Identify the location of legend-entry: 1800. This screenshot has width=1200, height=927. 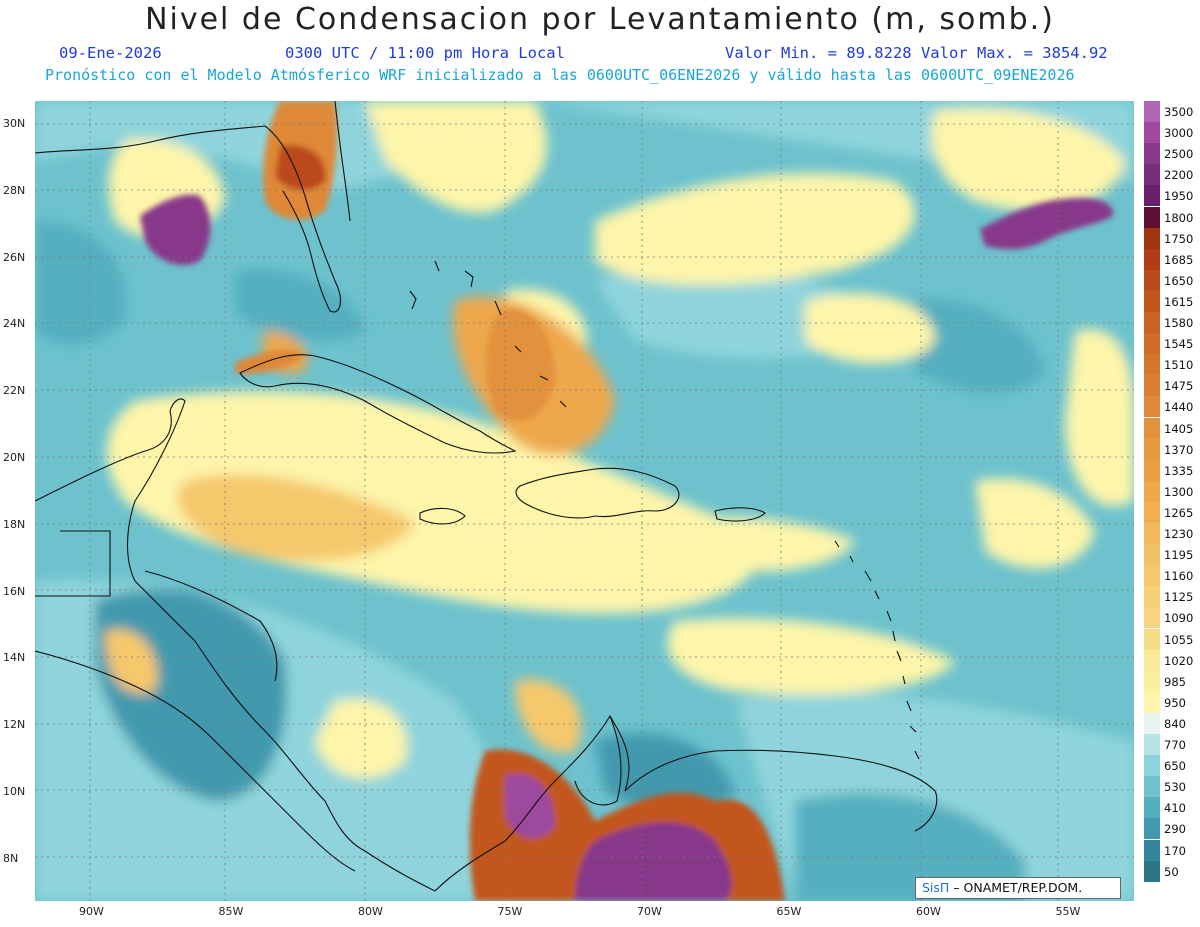
(1172, 217).